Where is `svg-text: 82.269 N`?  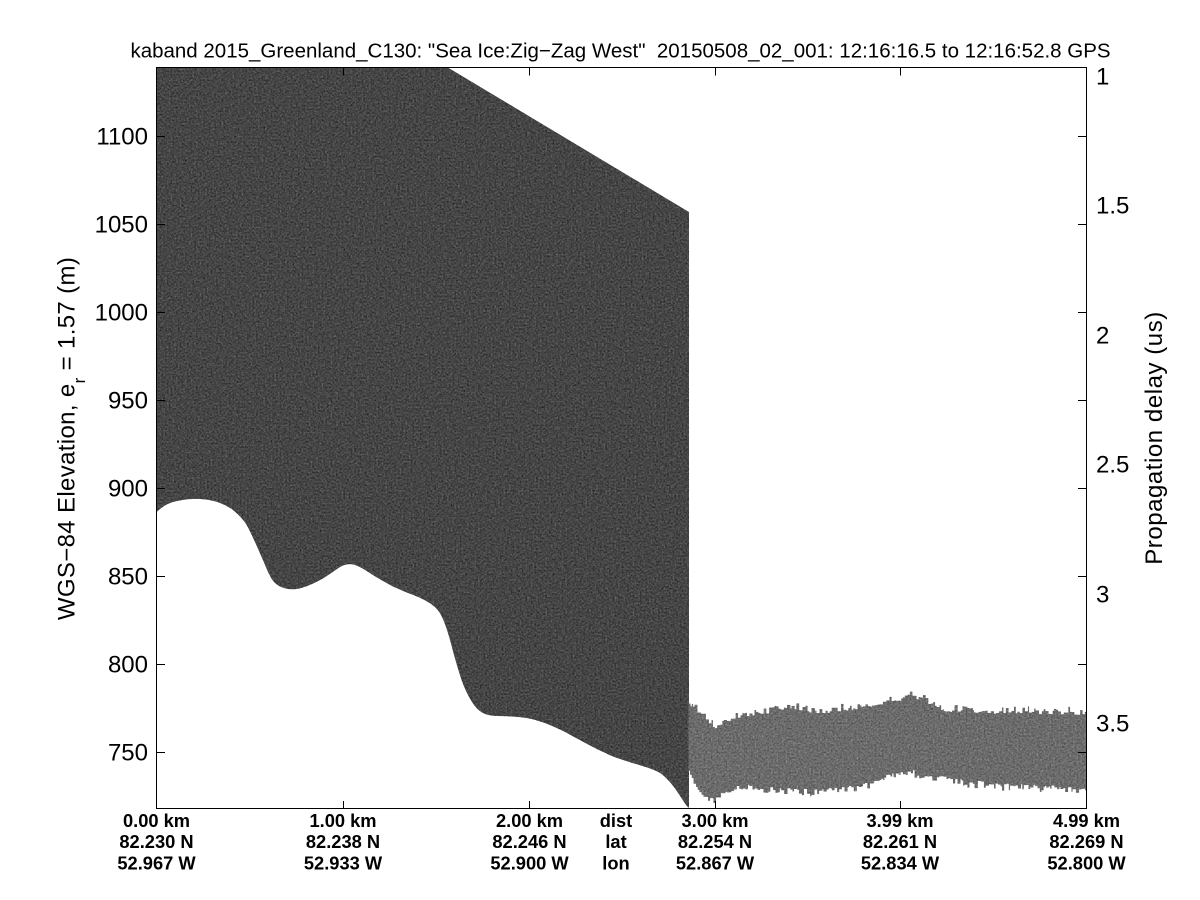 svg-text: 82.269 N is located at coordinates (1086, 841).